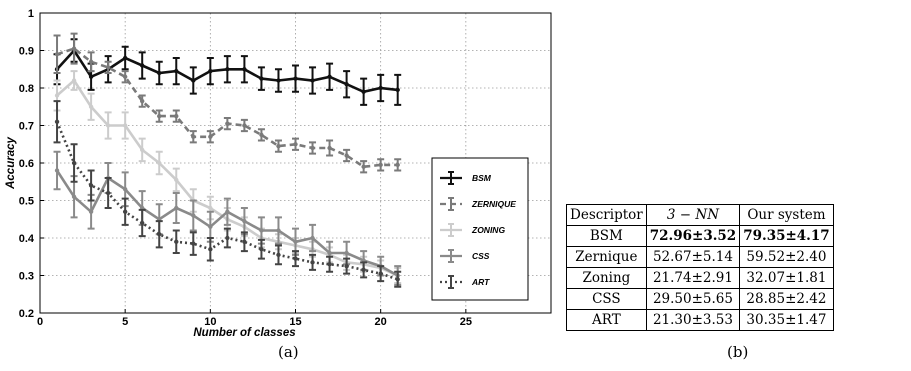 The image size is (911, 371). I want to click on row-3nn-value: 29.50±5.65, so click(693, 299).